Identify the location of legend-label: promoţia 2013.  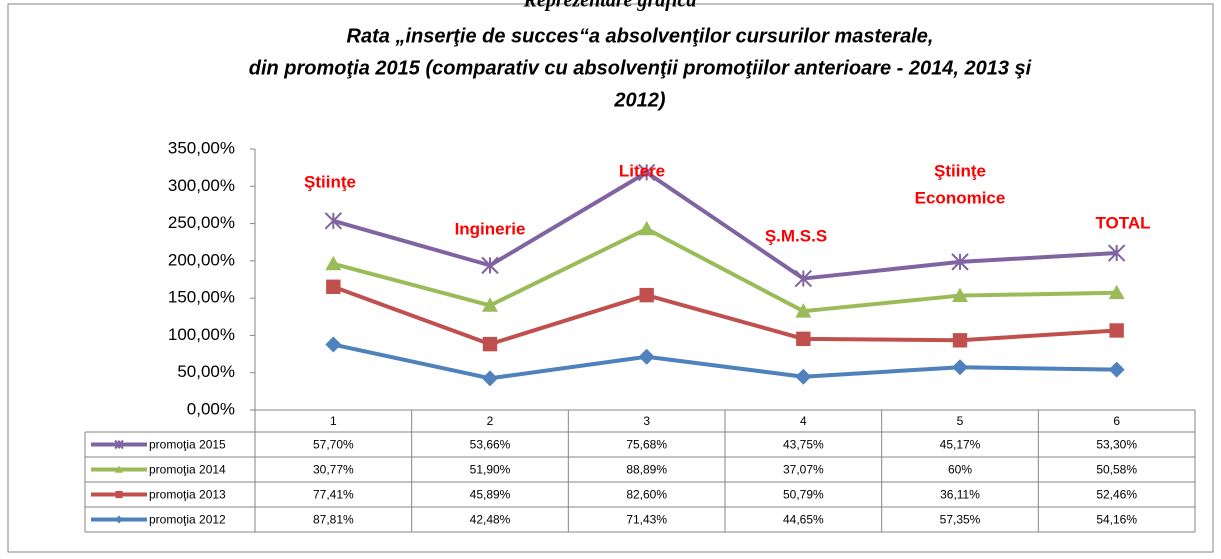
(187, 495).